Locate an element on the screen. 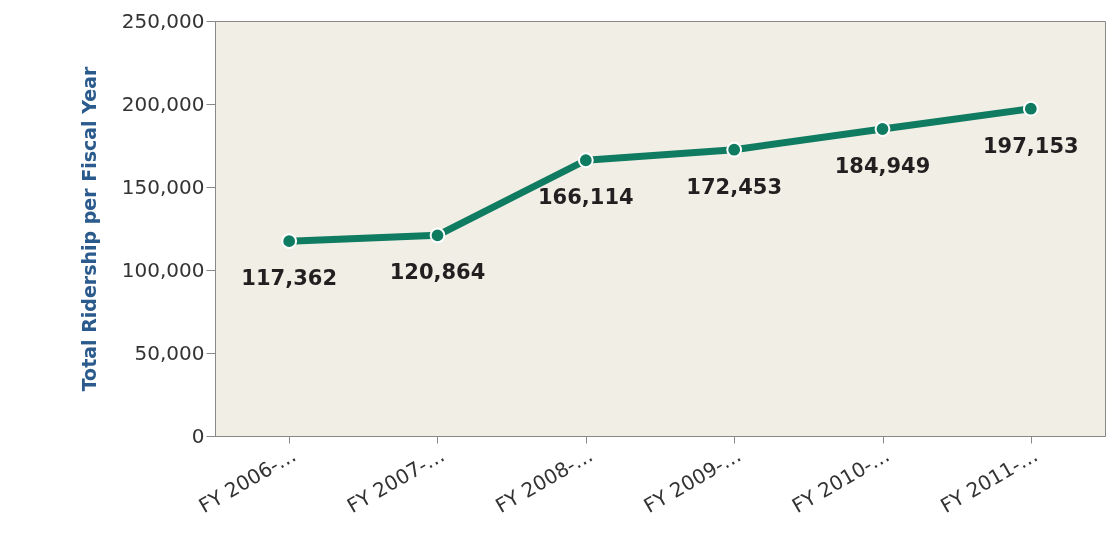 The height and width of the screenshot is (542, 1110). data-label: 184,949 is located at coordinates (882, 165).